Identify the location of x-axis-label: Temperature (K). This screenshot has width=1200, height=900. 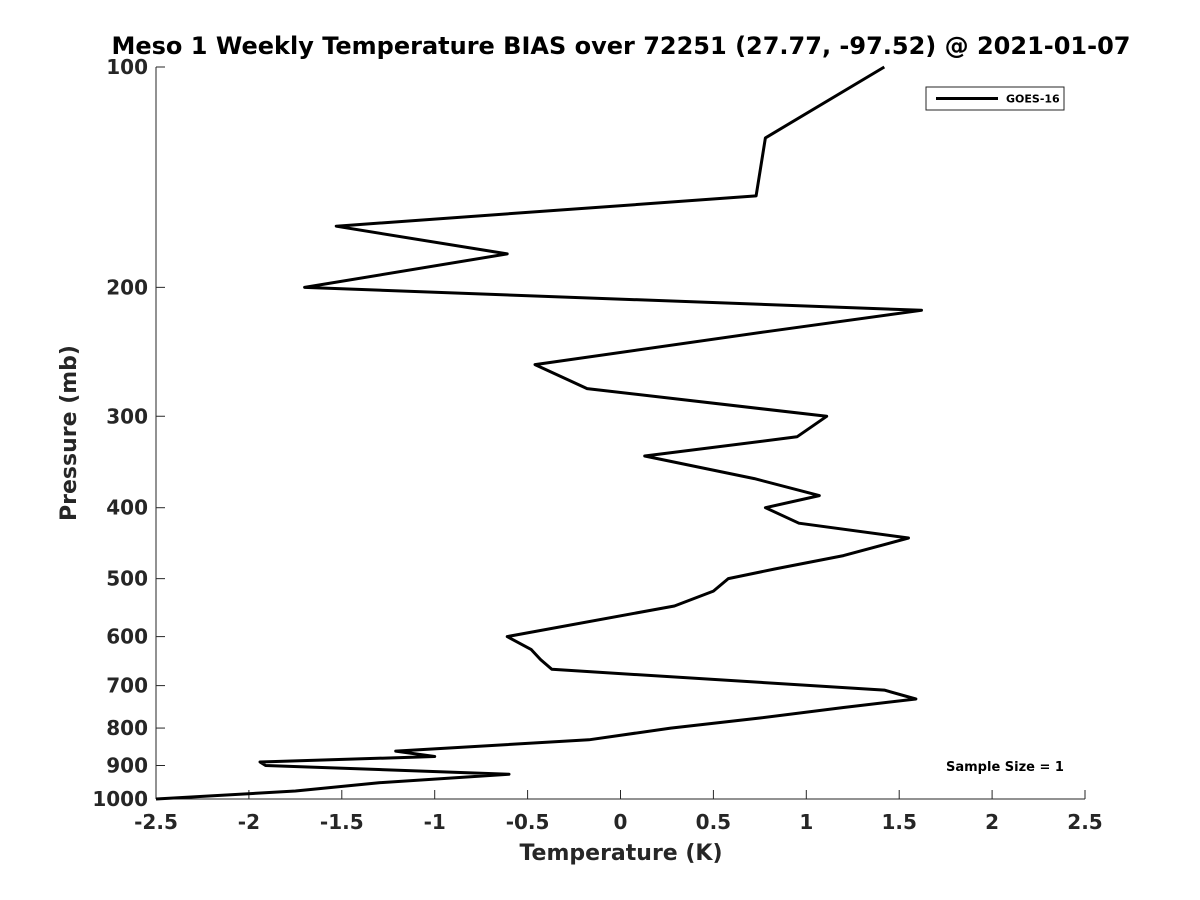
(620, 853).